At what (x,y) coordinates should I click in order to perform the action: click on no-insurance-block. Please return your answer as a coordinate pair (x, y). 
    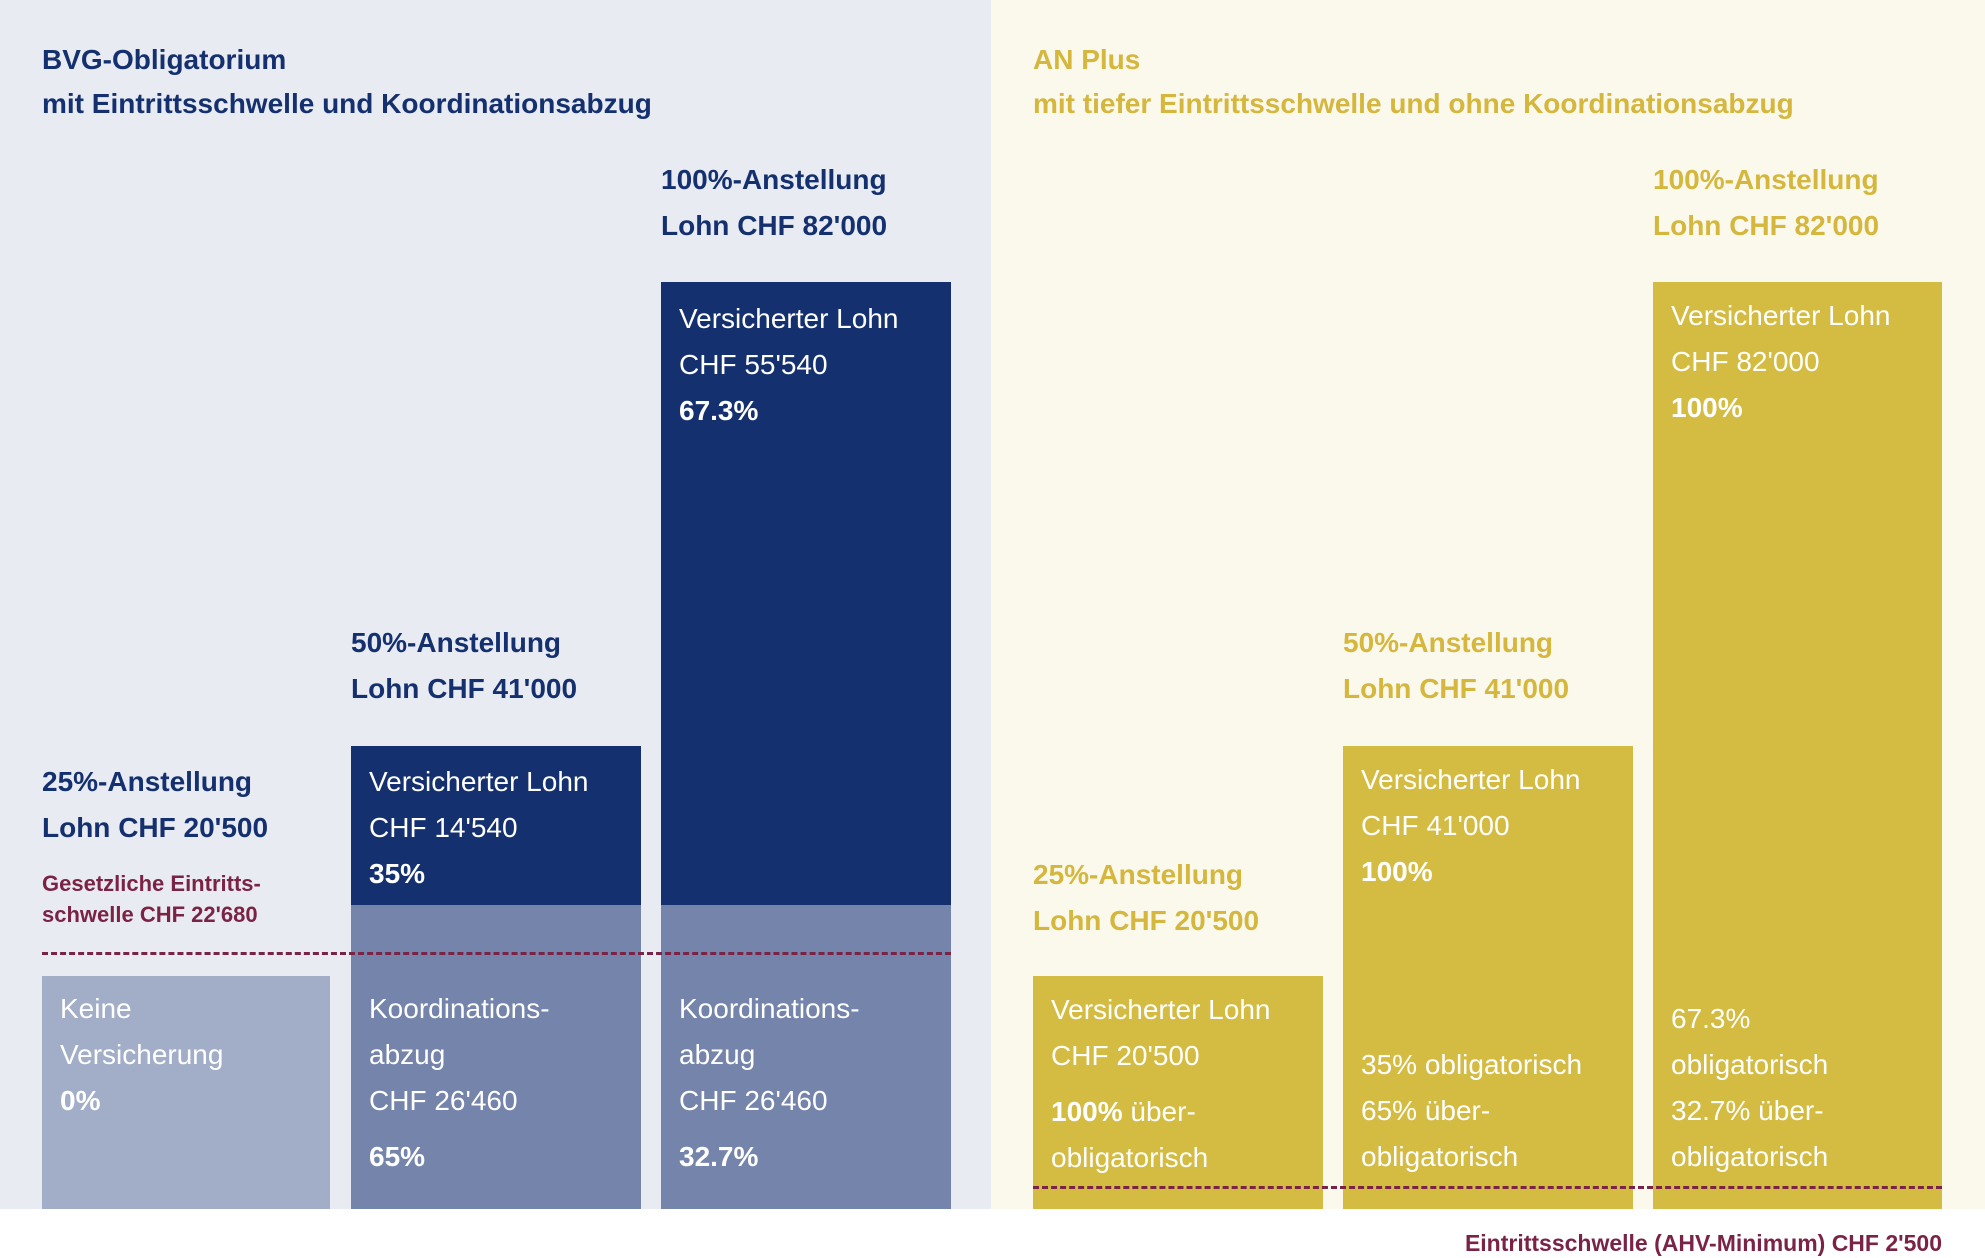
    Looking at the image, I should click on (186, 1092).